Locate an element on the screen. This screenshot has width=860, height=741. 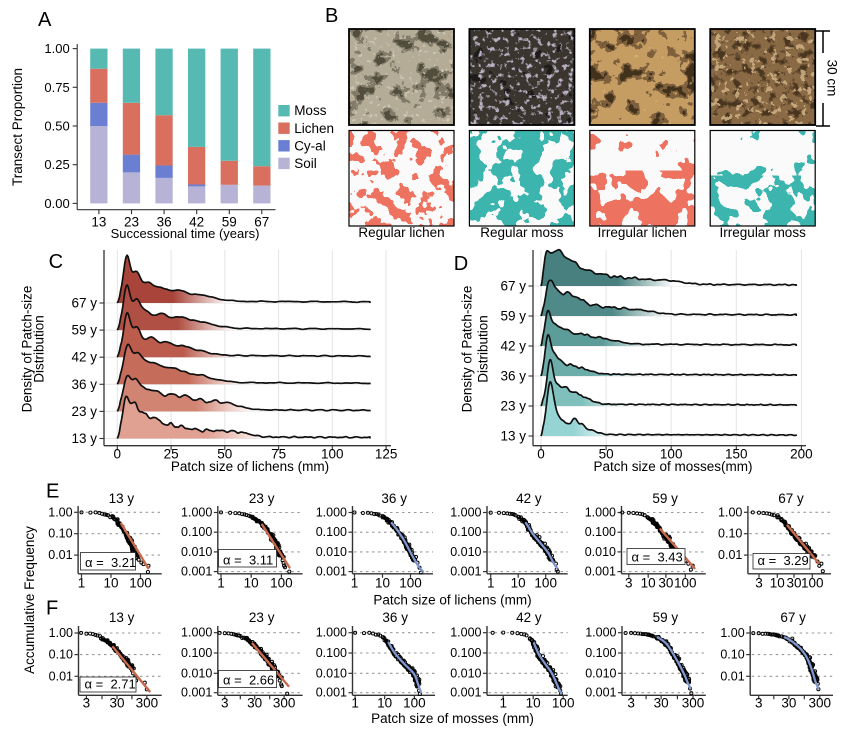
svg-text: Soil is located at coordinates (305, 163).